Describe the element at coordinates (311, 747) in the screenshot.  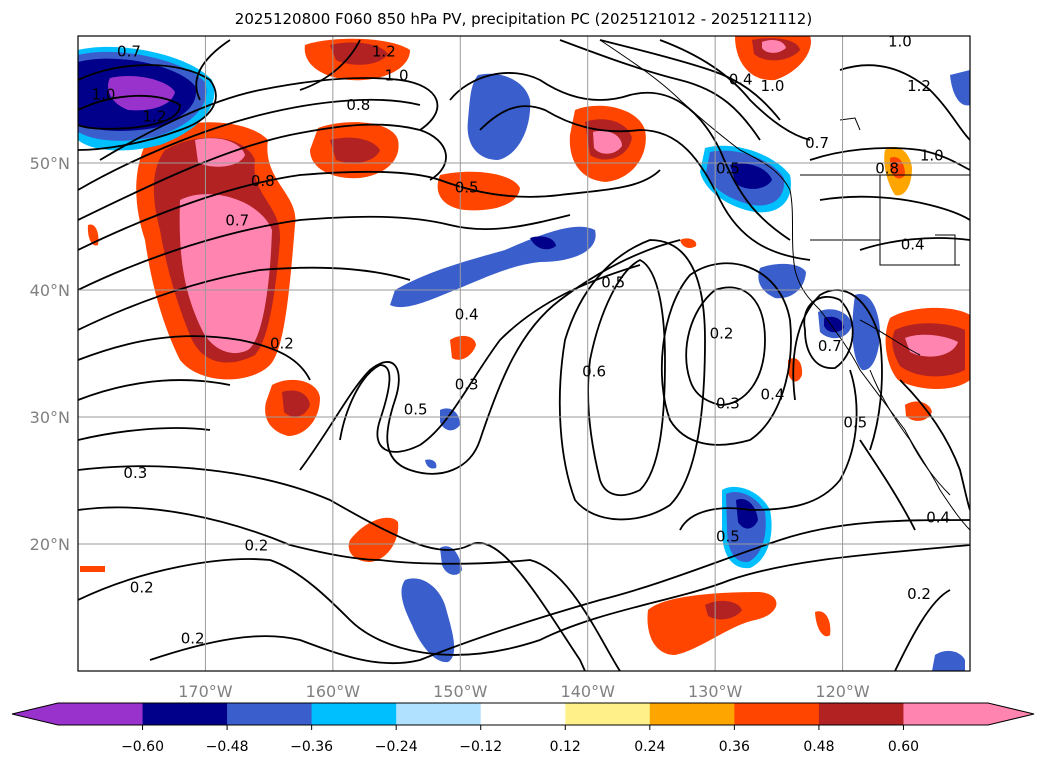
I see `colorbar-tick-label: −0.36` at that location.